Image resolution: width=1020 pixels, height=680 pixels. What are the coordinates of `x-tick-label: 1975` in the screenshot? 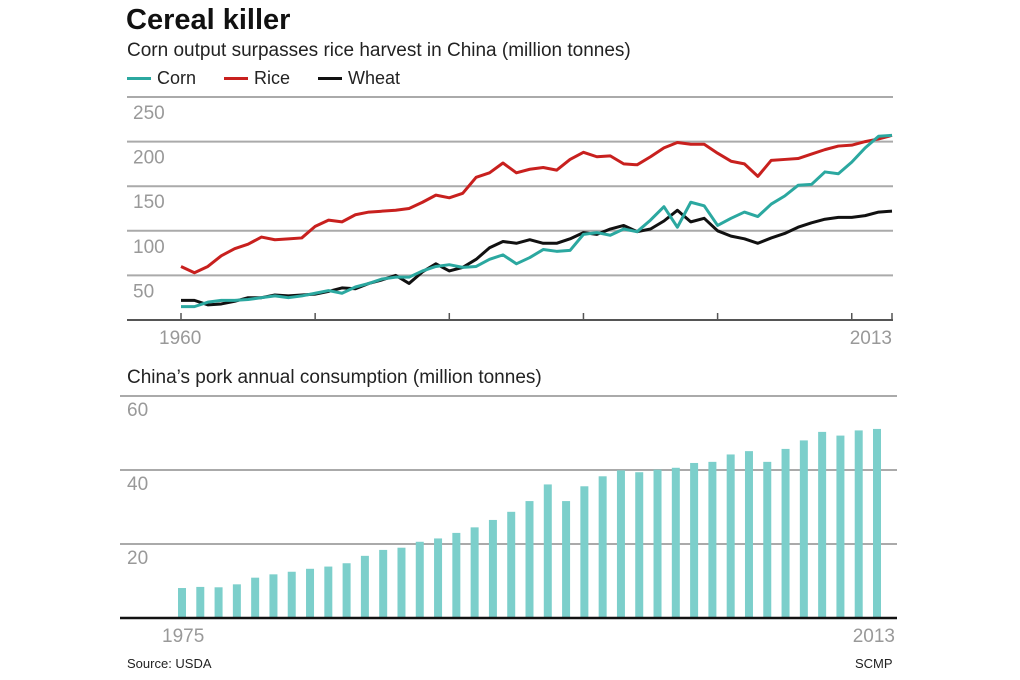 It's located at (183, 636).